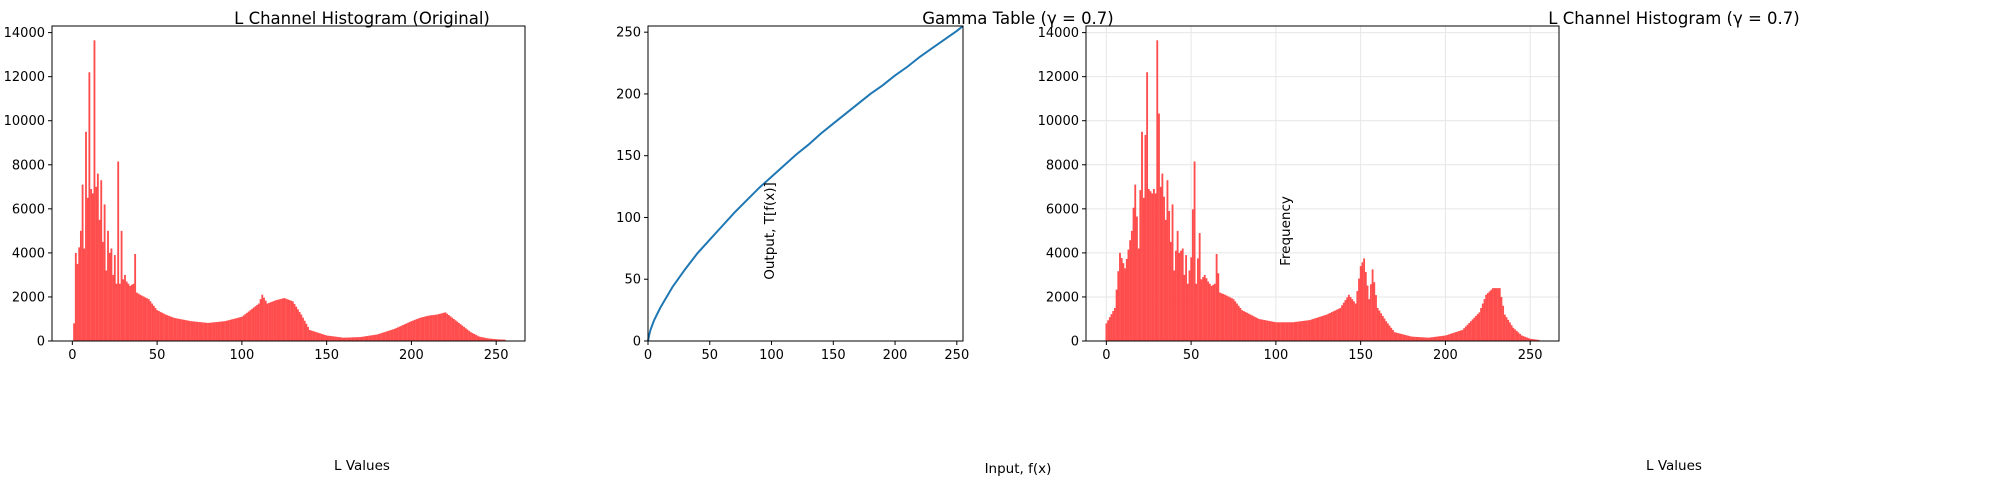 This screenshot has width=1990, height=490. I want to click on x-axis-label-original: L Values, so click(362, 466).